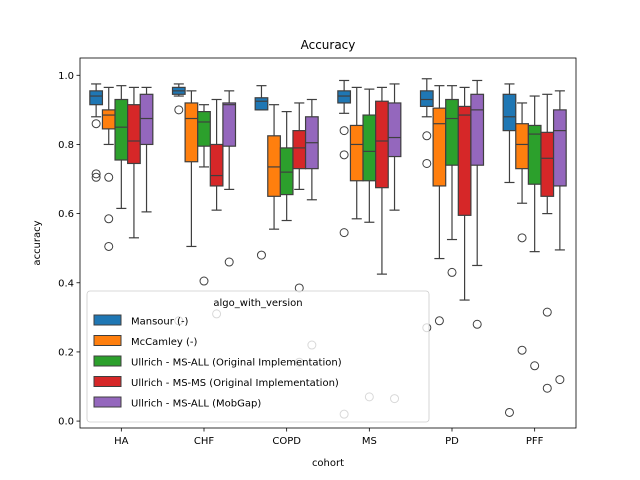 This screenshot has height=480, width=640. Describe the element at coordinates (286, 441) in the screenshot. I see `x-tick-label: COPD` at that location.